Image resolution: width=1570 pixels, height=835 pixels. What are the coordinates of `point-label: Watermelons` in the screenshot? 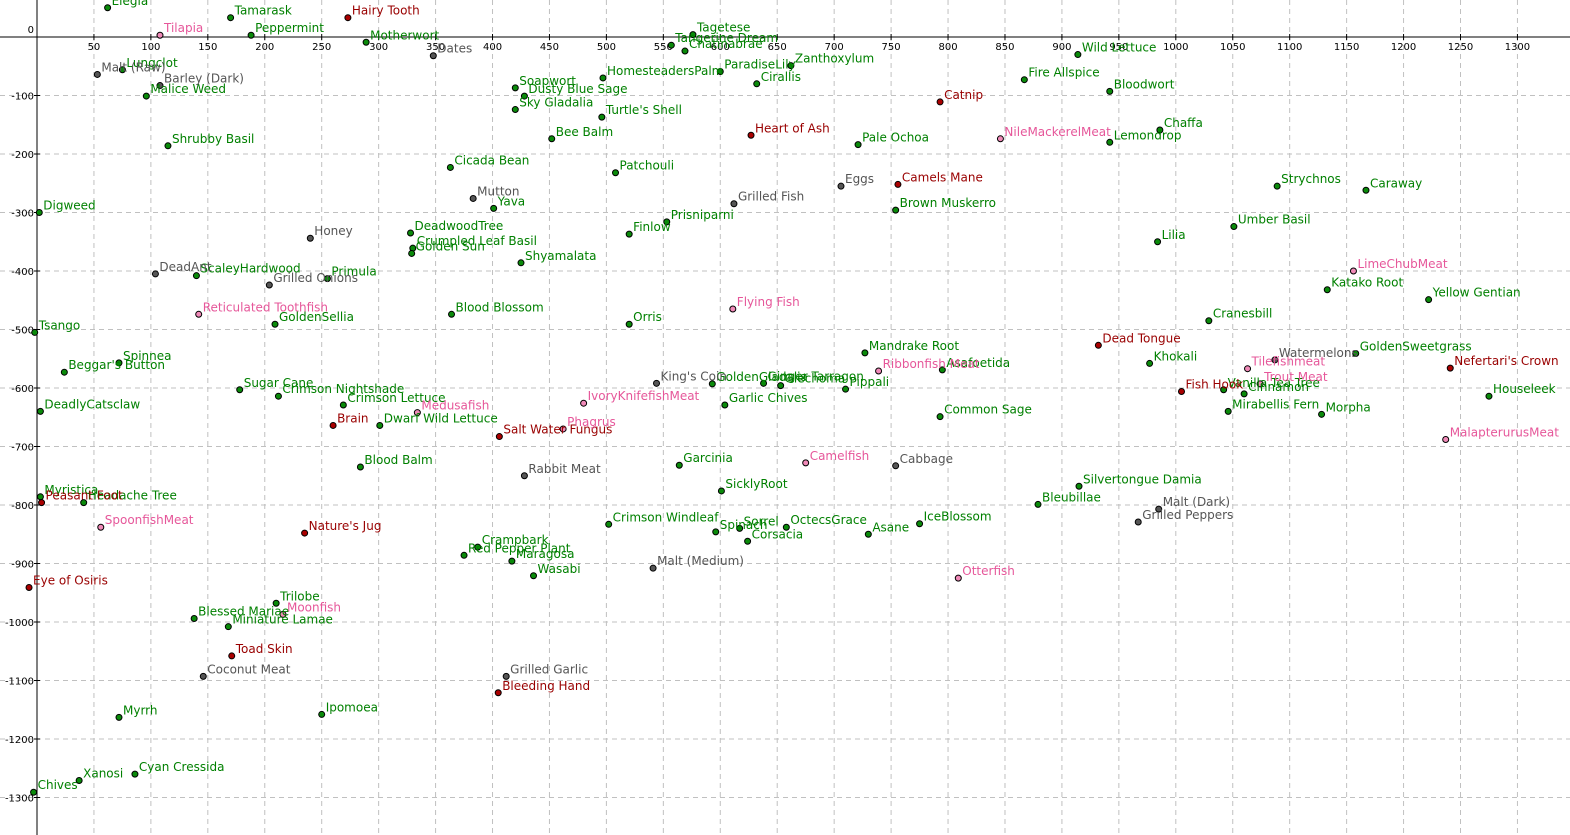 It's located at (1318, 353).